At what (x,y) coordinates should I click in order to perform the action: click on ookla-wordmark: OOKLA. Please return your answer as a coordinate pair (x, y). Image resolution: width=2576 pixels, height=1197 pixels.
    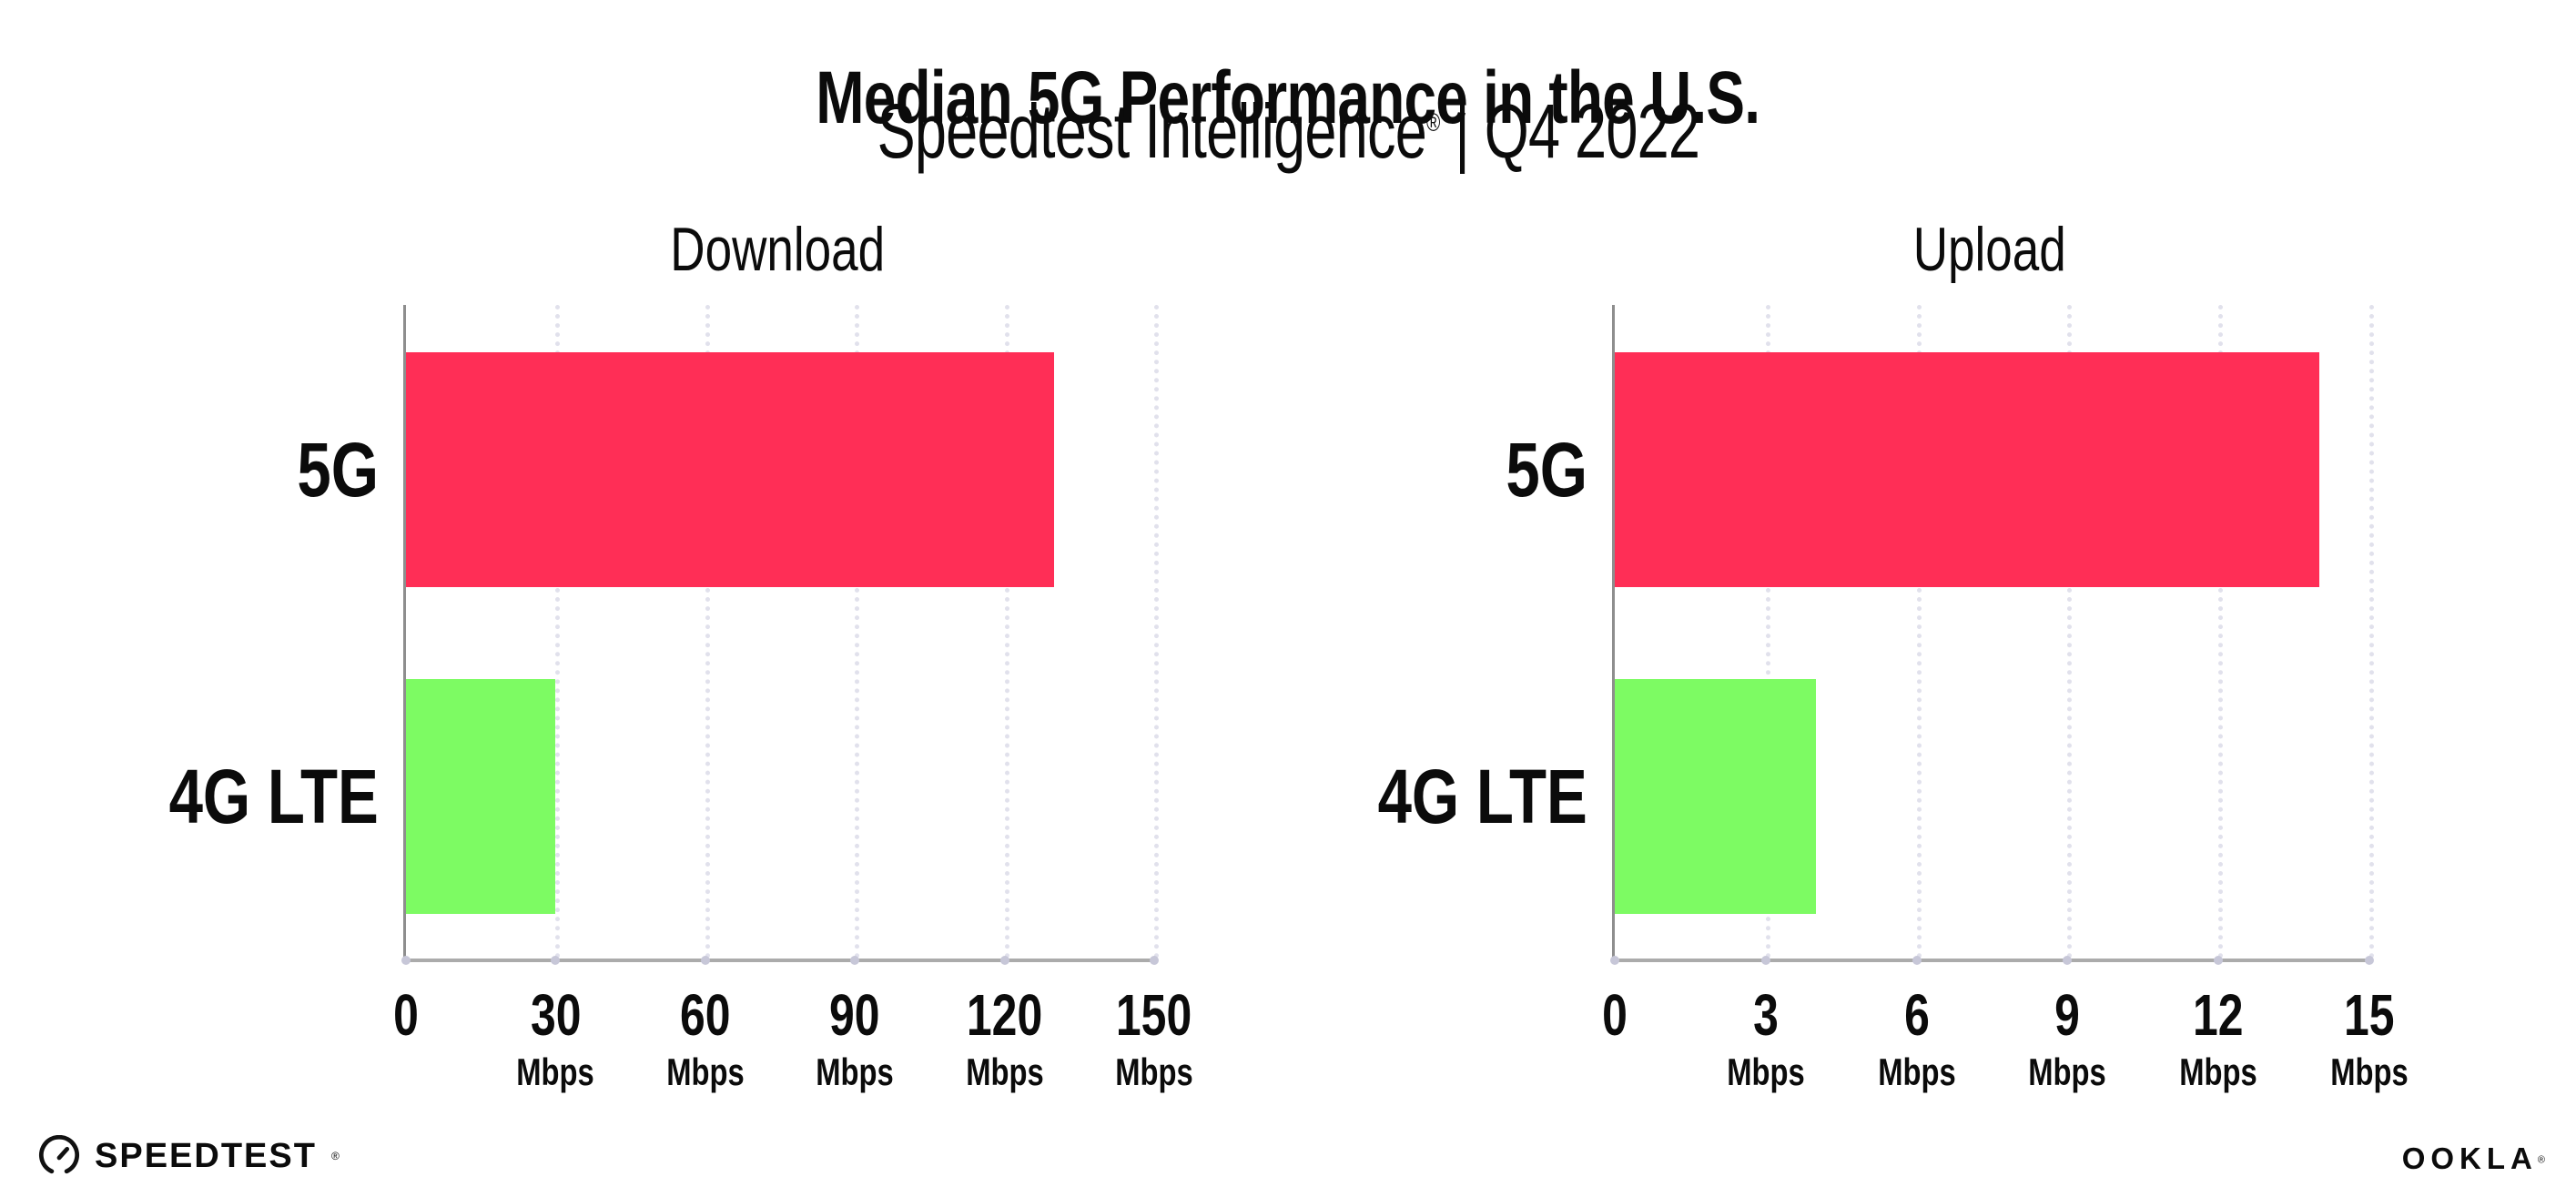
    Looking at the image, I should click on (2469, 1158).